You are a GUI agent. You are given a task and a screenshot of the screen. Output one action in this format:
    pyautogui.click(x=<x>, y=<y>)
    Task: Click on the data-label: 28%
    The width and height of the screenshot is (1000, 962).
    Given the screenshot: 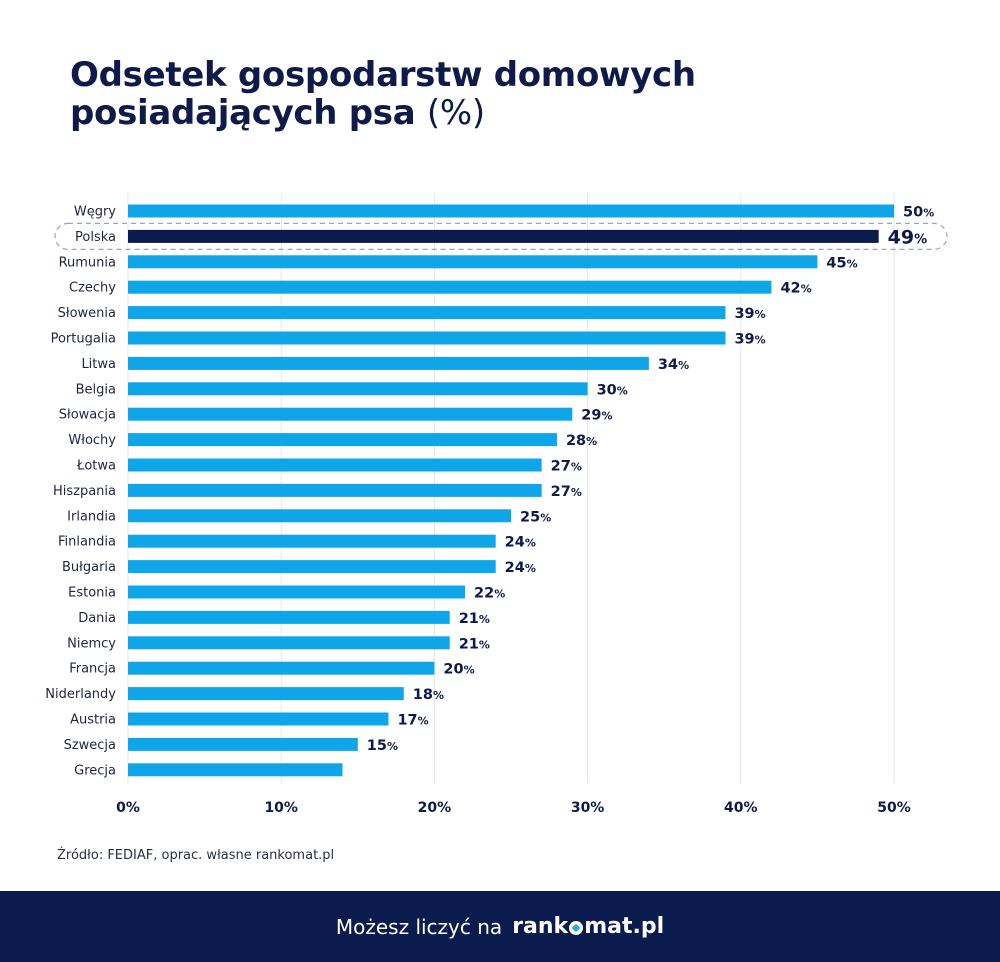 What is the action you would take?
    pyautogui.click(x=581, y=441)
    